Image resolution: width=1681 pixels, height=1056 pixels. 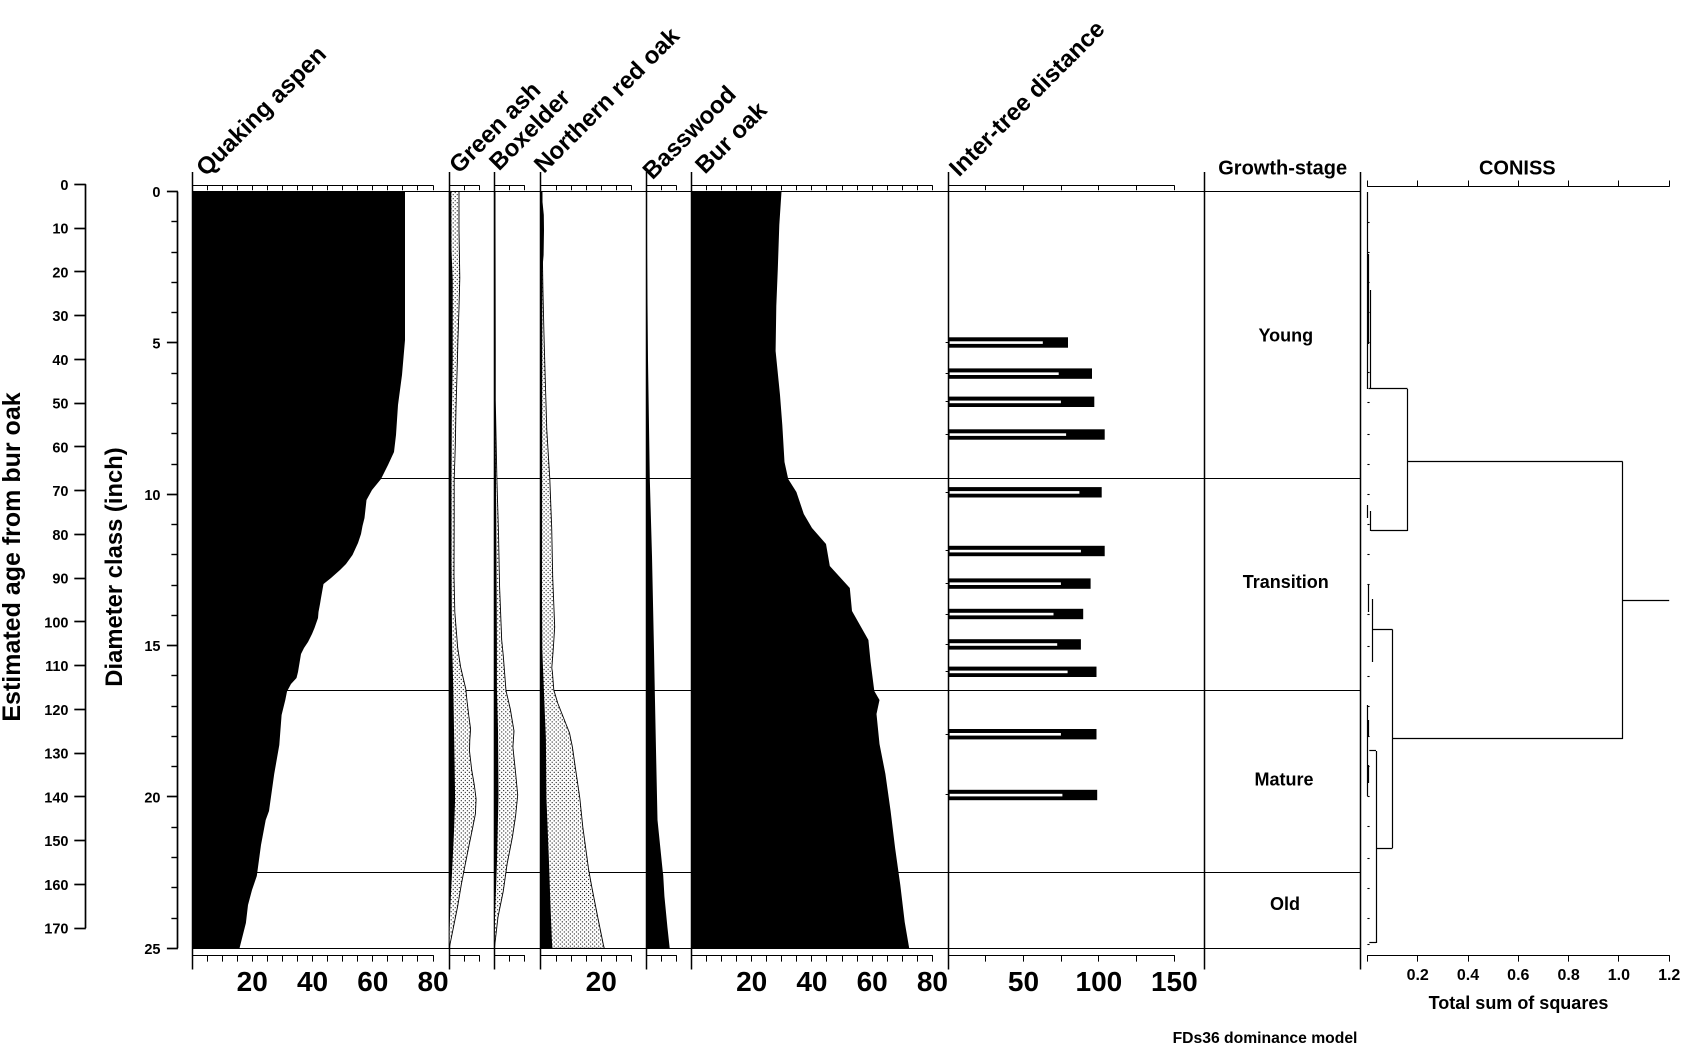 I want to click on svg-text: 25, so click(x=152, y=950).